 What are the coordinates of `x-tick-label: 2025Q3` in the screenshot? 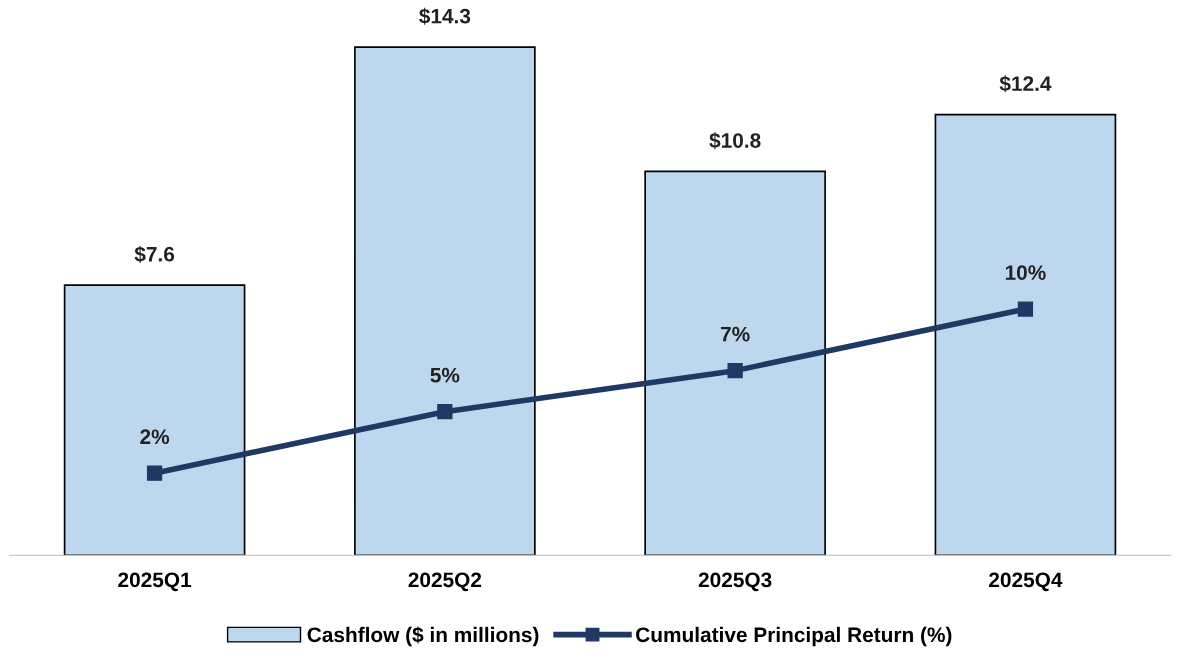 It's located at (735, 582).